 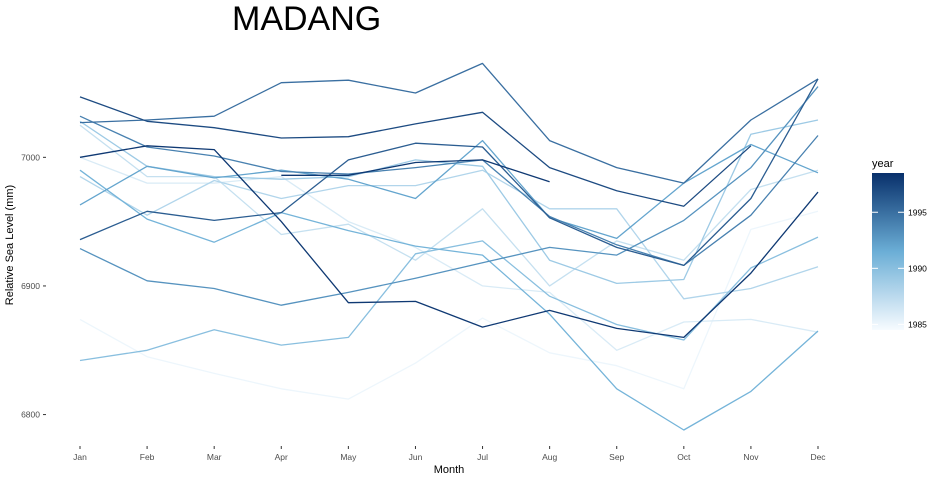 I want to click on legend-tick-label: 1990, so click(x=917, y=268).